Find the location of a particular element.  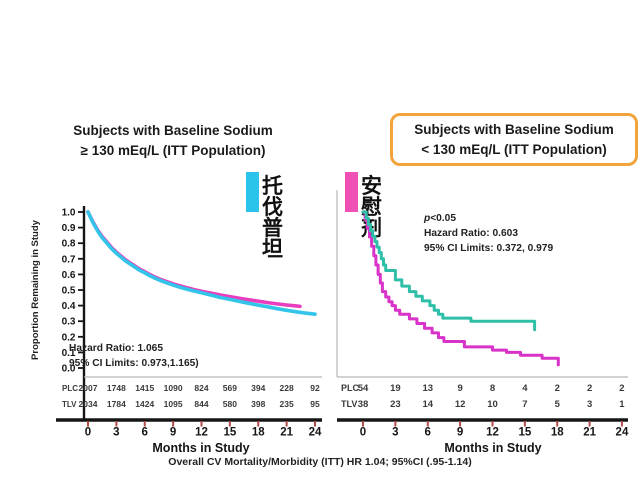

survival-curve-placebo is located at coordinates (460, 288).